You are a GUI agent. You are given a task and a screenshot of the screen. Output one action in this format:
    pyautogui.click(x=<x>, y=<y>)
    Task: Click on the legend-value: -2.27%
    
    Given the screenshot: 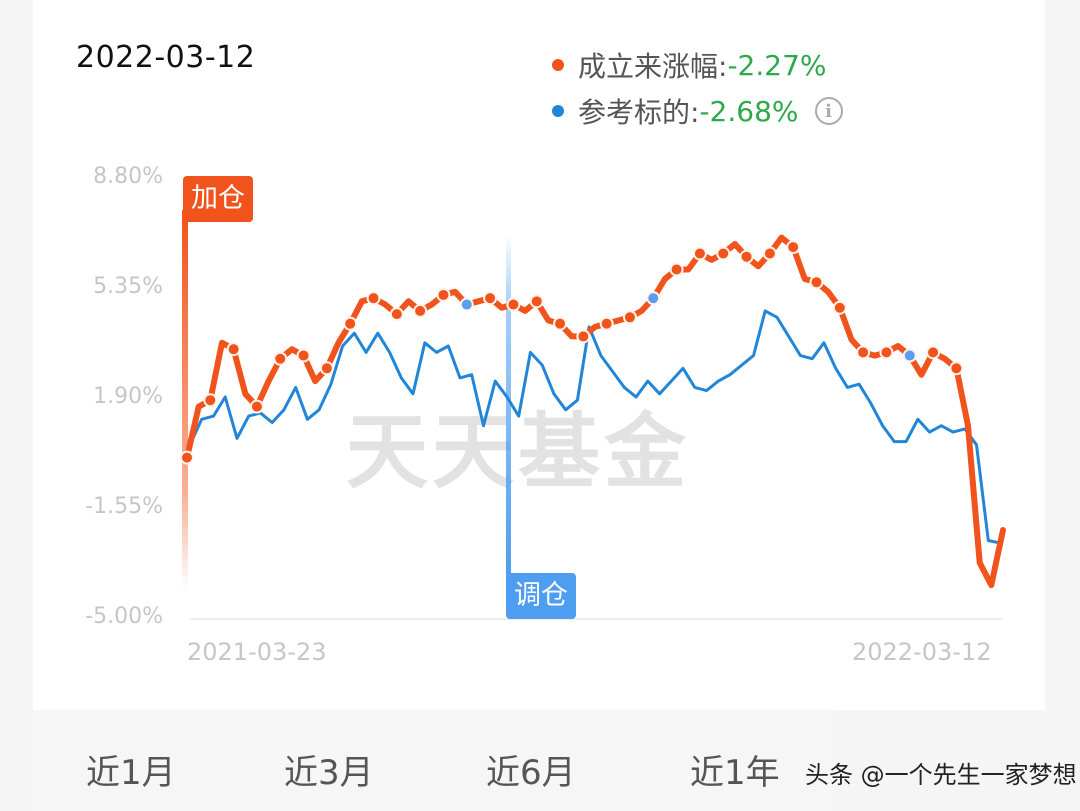 What is the action you would take?
    pyautogui.click(x=777, y=65)
    